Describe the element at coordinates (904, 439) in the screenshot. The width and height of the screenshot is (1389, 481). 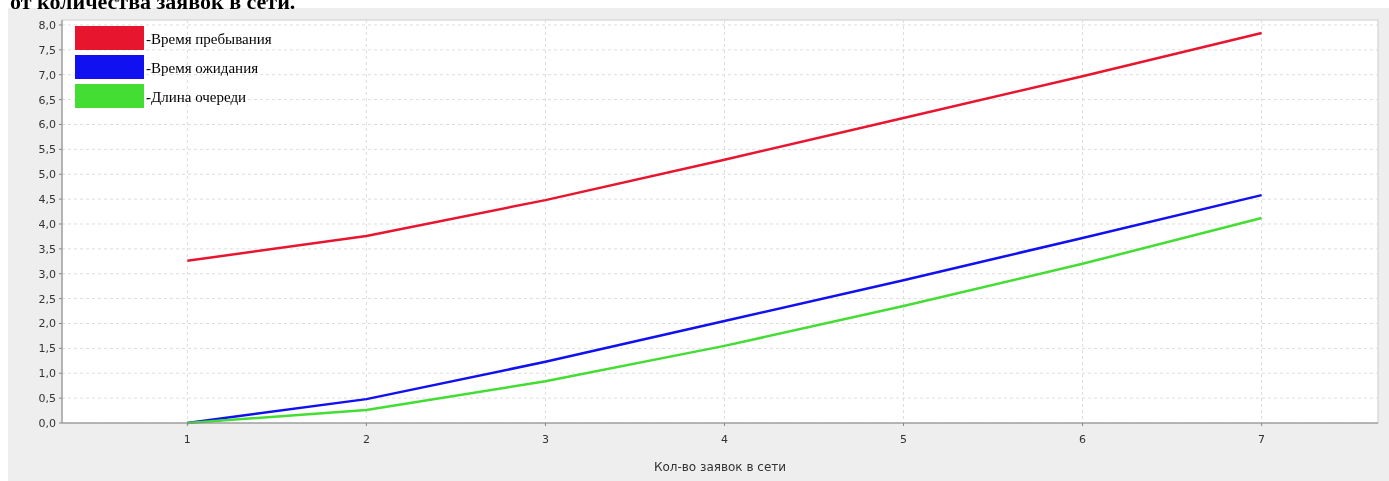
I see `x-tick-label: 5` at that location.